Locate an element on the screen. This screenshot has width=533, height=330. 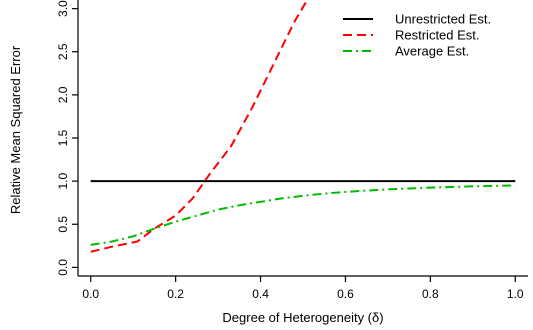
legend-label-restricted-est: Restricted Est. is located at coordinates (437, 35).